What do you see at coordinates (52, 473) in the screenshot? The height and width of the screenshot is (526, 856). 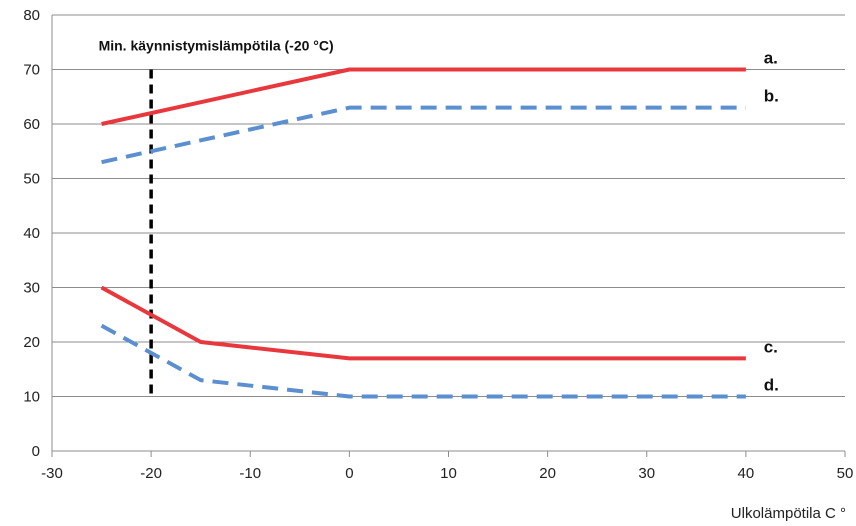 I see `x-tick-label--30: -30` at bounding box center [52, 473].